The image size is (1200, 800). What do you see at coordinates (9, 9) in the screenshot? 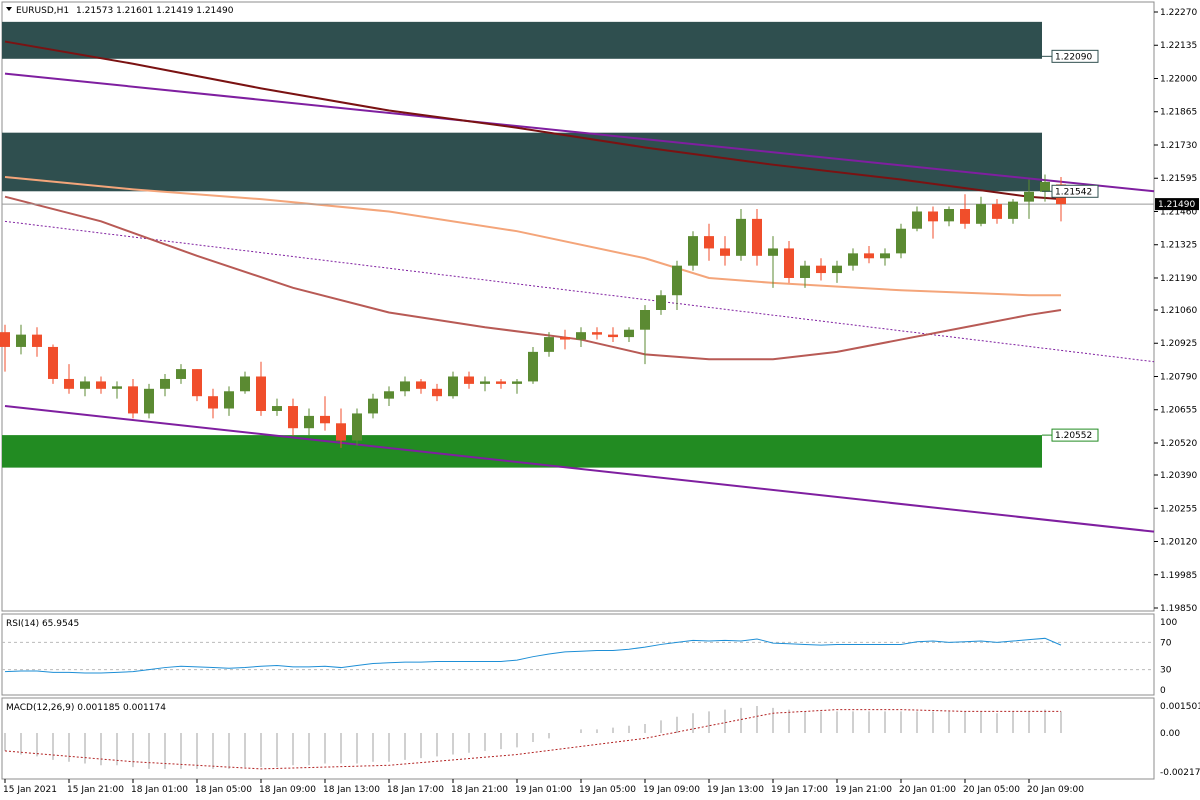
I see `dropdown-triangle-icon` at bounding box center [9, 9].